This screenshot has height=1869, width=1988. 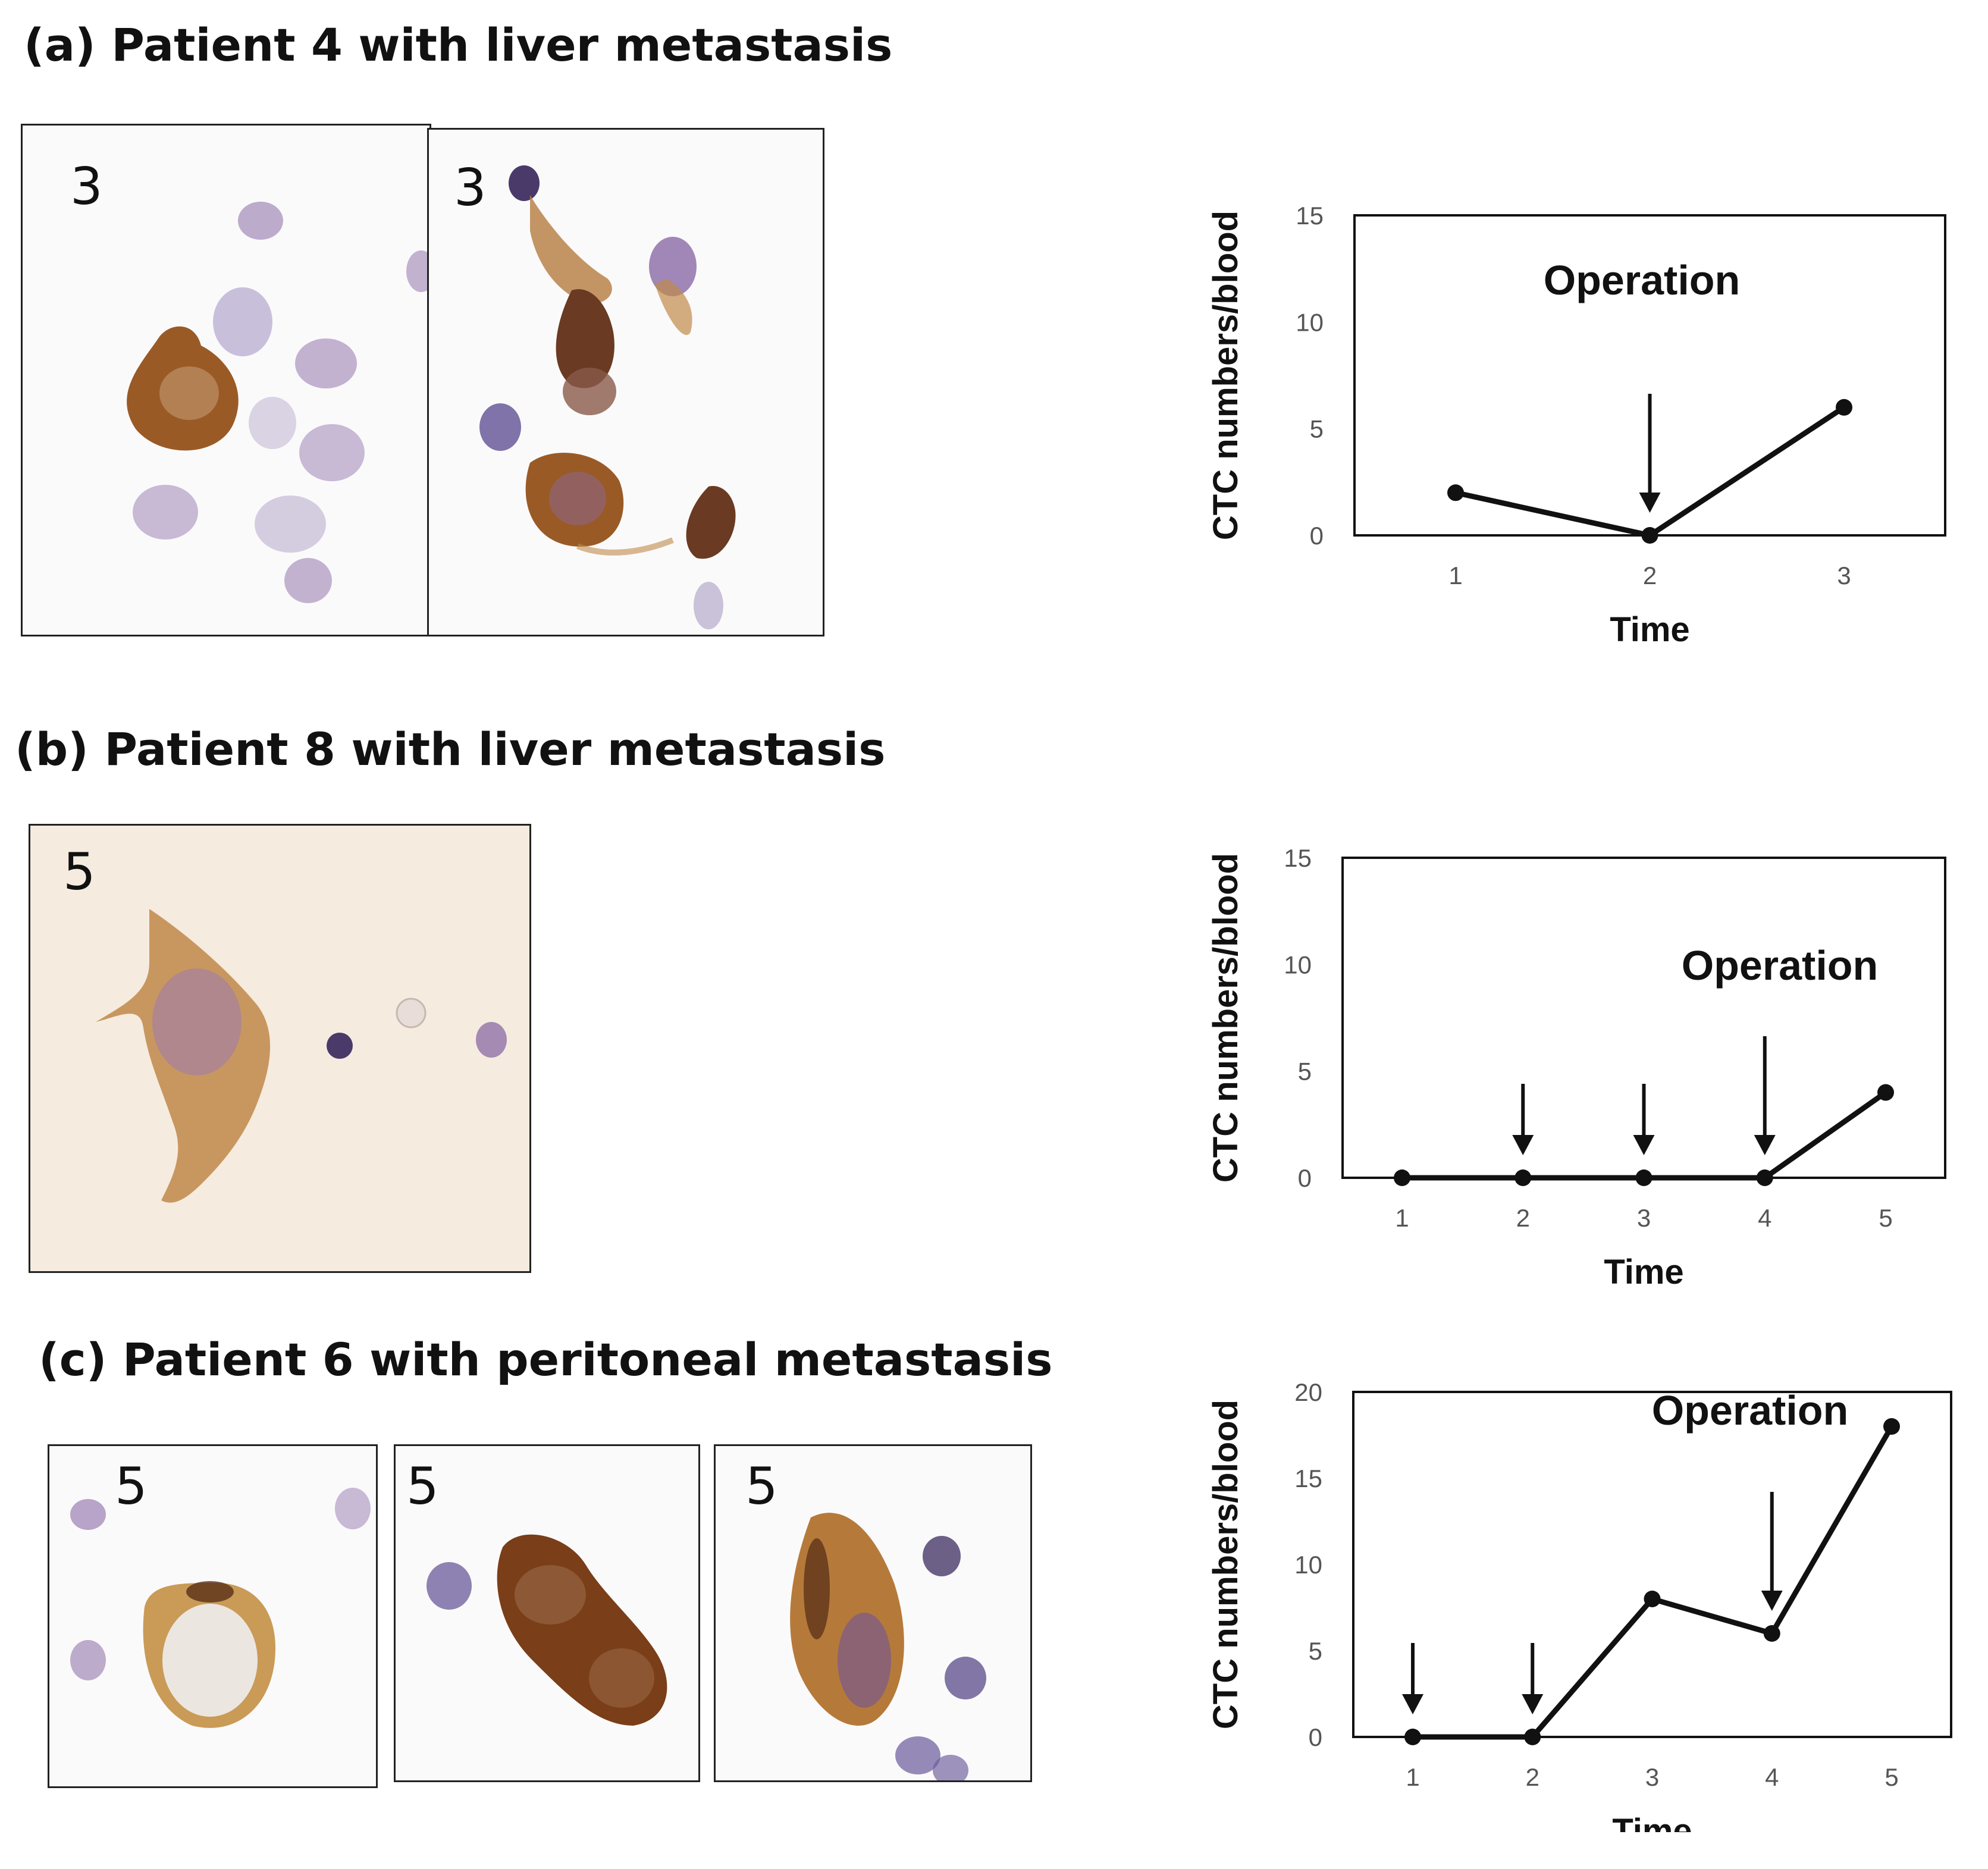 What do you see at coordinates (1576, 425) in the screenshot?
I see `chart-a: 0 5 10 15 1 2 3 Time CTC numbers/blood Operation` at bounding box center [1576, 425].